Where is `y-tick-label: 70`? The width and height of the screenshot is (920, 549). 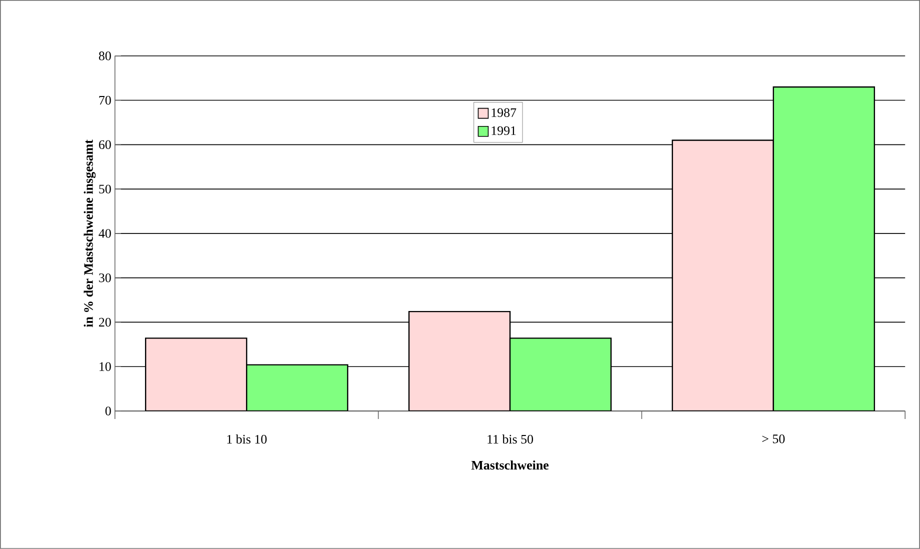 y-tick-label: 70 is located at coordinates (105, 100).